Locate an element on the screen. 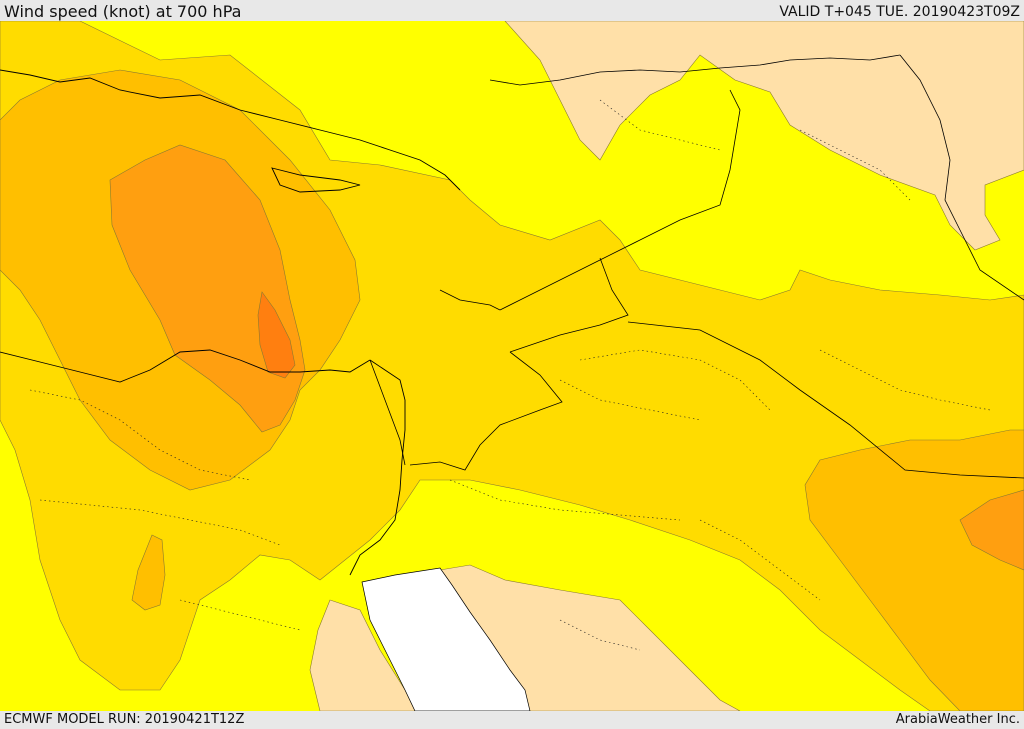 The image size is (1024, 729). model-run-label: ECMWF MODEL RUN: 20190421T12Z is located at coordinates (124, 719).